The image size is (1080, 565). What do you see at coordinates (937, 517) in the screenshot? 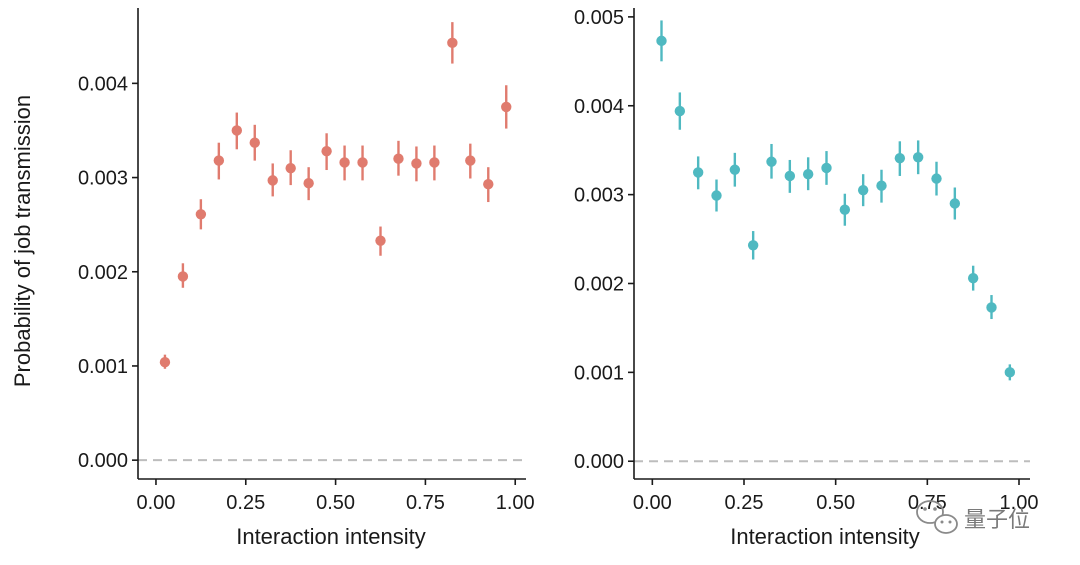
I see `wechat-logo-icon` at bounding box center [937, 517].